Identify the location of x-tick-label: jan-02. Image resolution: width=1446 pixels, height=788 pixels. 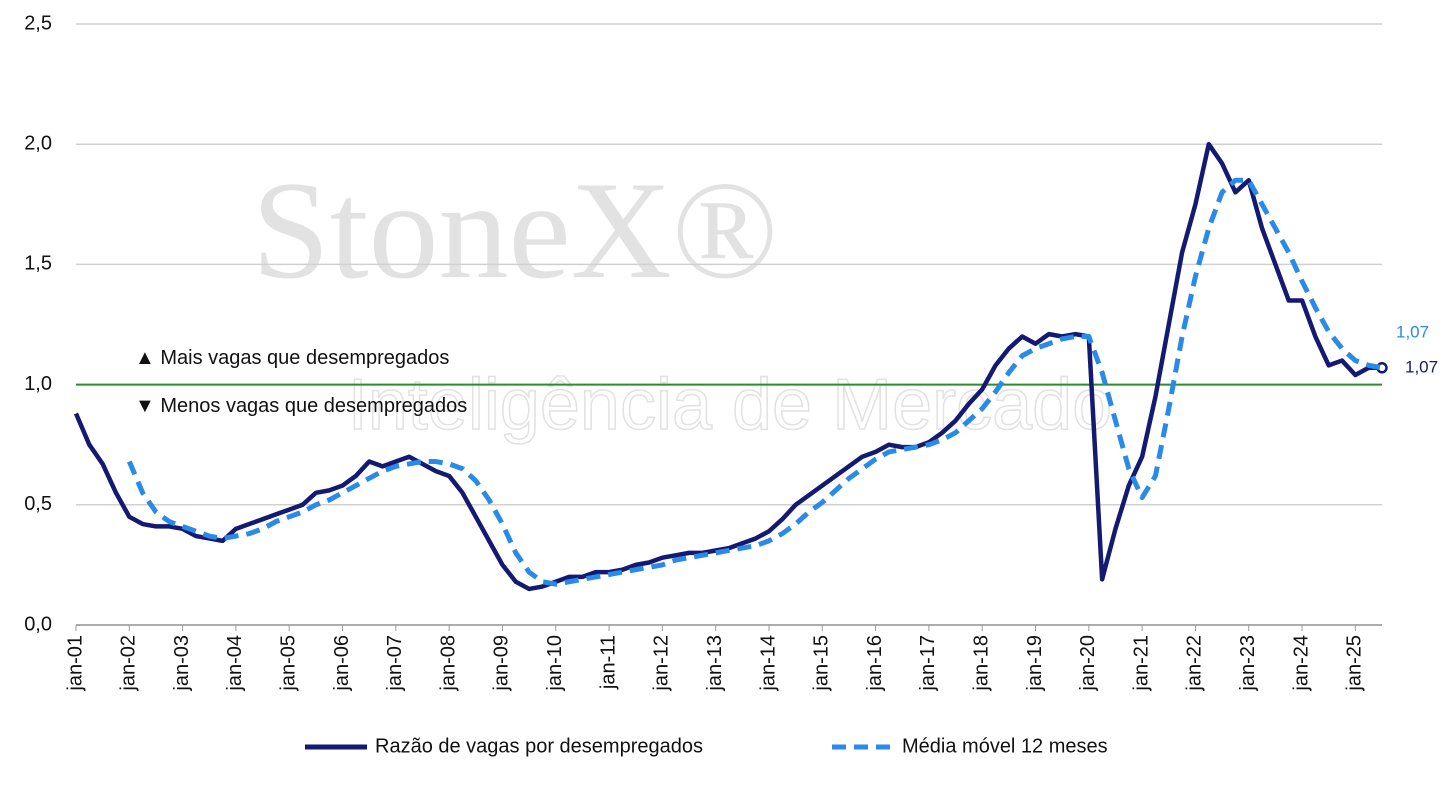
(129, 663).